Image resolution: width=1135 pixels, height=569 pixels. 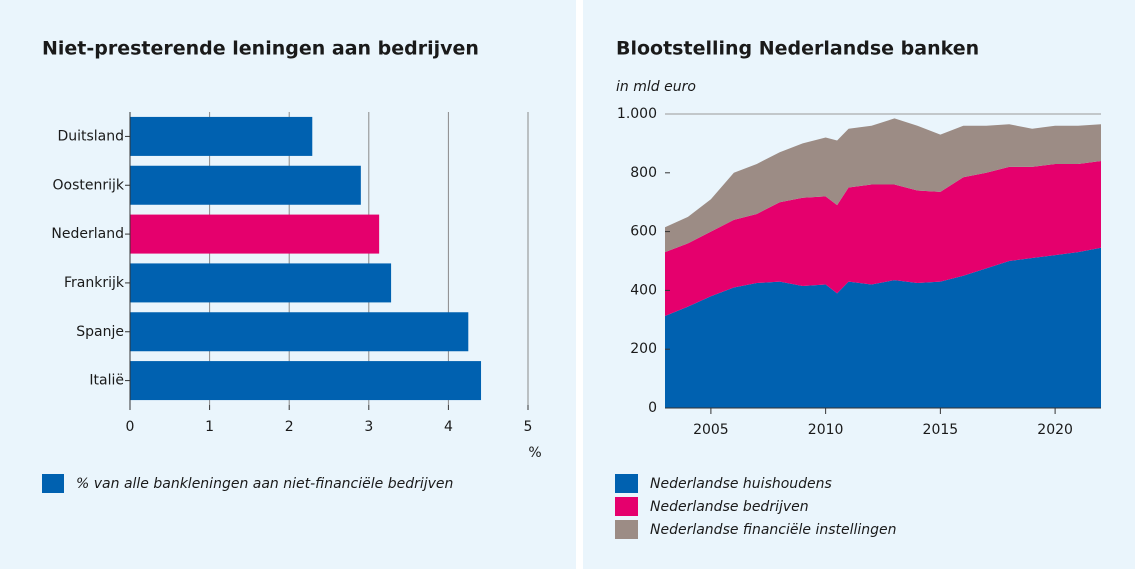 What do you see at coordinates (87, 234) in the screenshot?
I see `y-tick-label: Nederland` at bounding box center [87, 234].